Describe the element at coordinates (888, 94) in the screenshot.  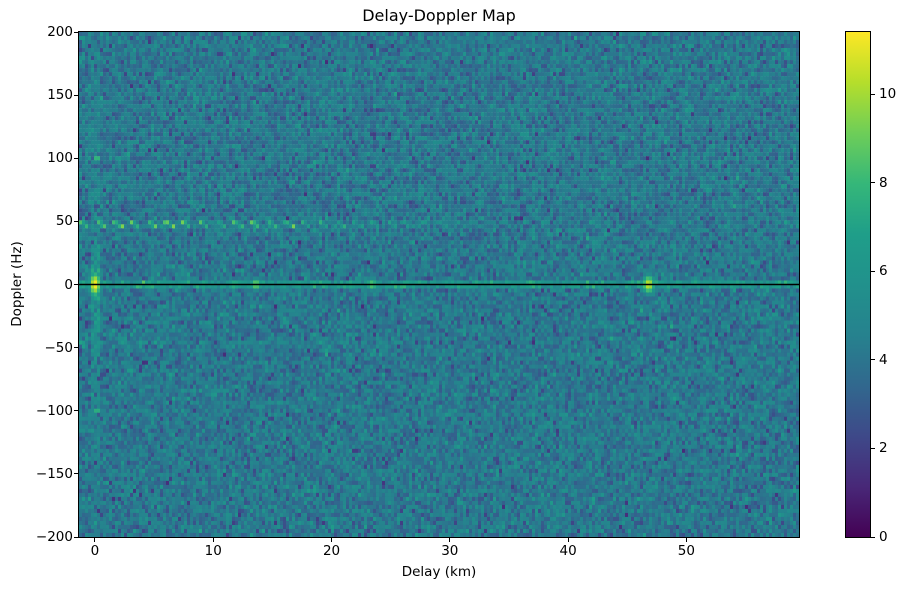
I see `colorbar-tick-label: 10` at that location.